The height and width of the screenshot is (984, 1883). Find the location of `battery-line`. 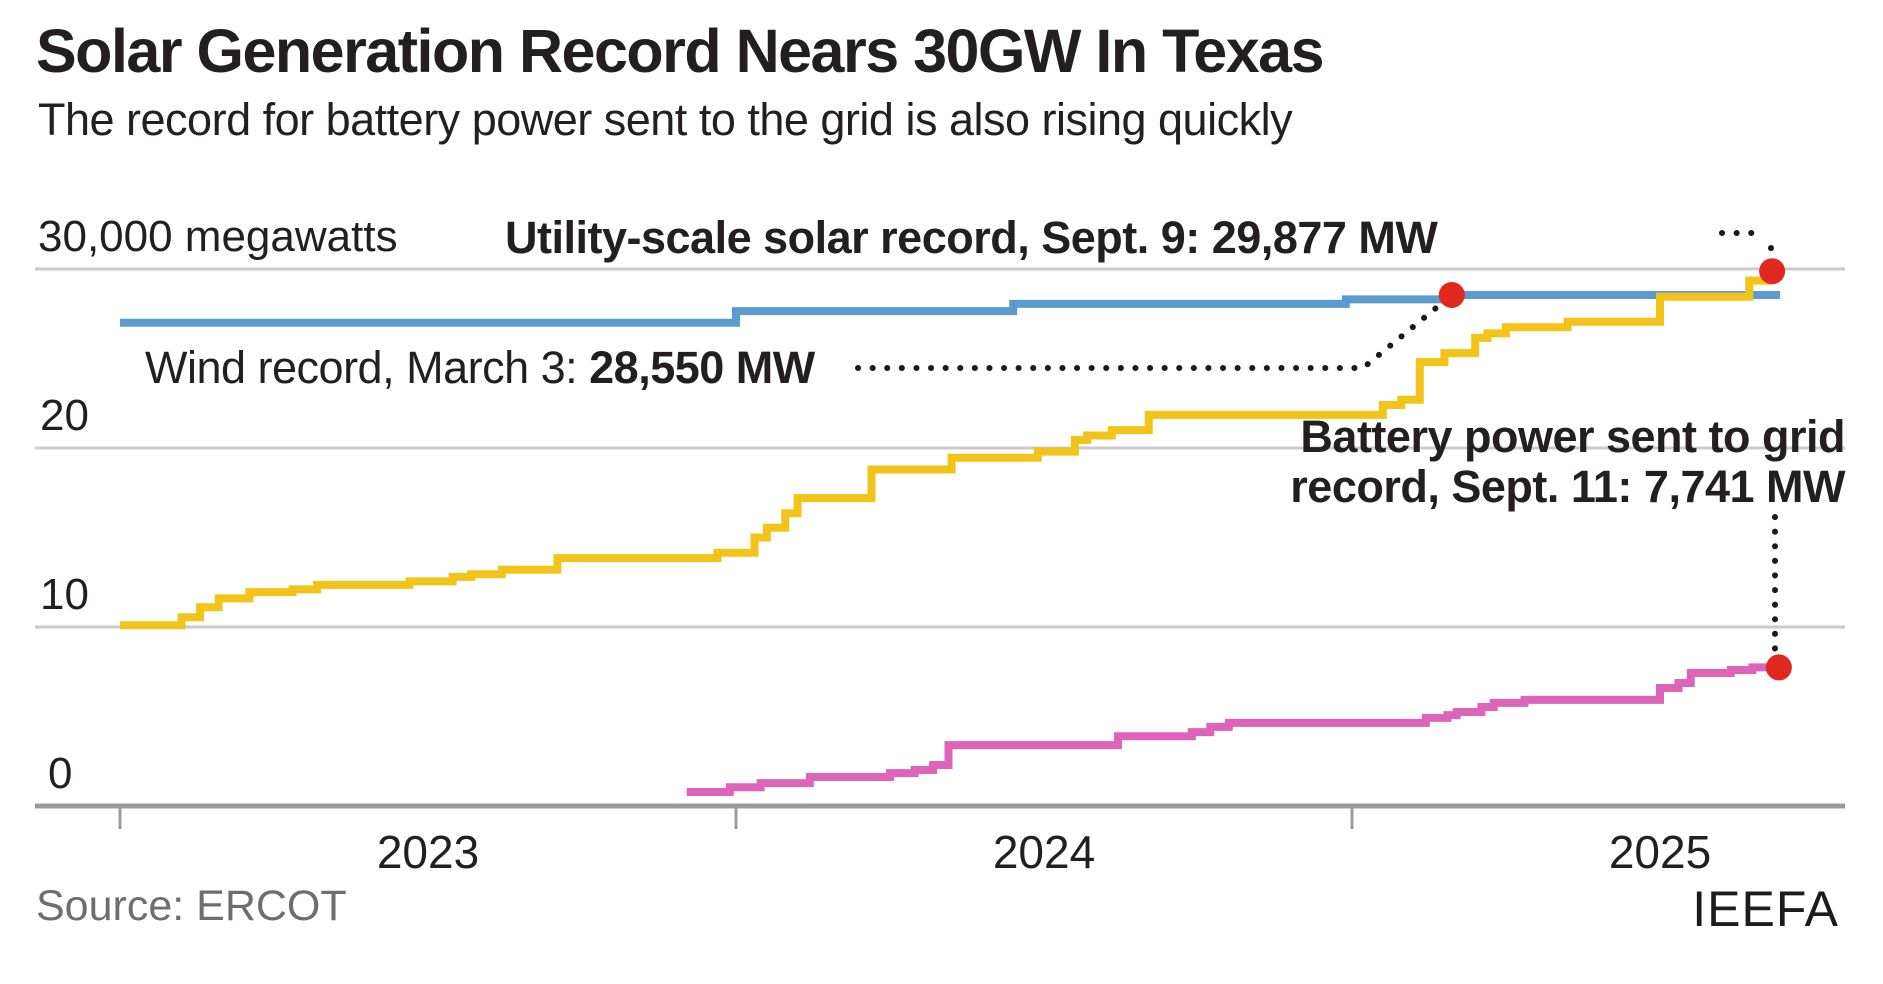

battery-line is located at coordinates (1235, 729).